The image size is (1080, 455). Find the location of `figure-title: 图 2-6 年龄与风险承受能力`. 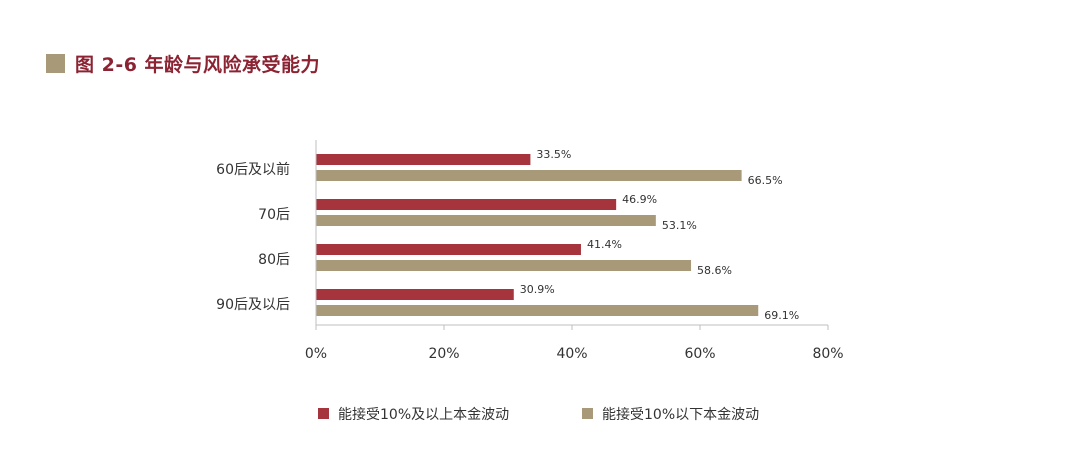

figure-title: 图 2-6 年龄与风险承受能力 is located at coordinates (183, 63).